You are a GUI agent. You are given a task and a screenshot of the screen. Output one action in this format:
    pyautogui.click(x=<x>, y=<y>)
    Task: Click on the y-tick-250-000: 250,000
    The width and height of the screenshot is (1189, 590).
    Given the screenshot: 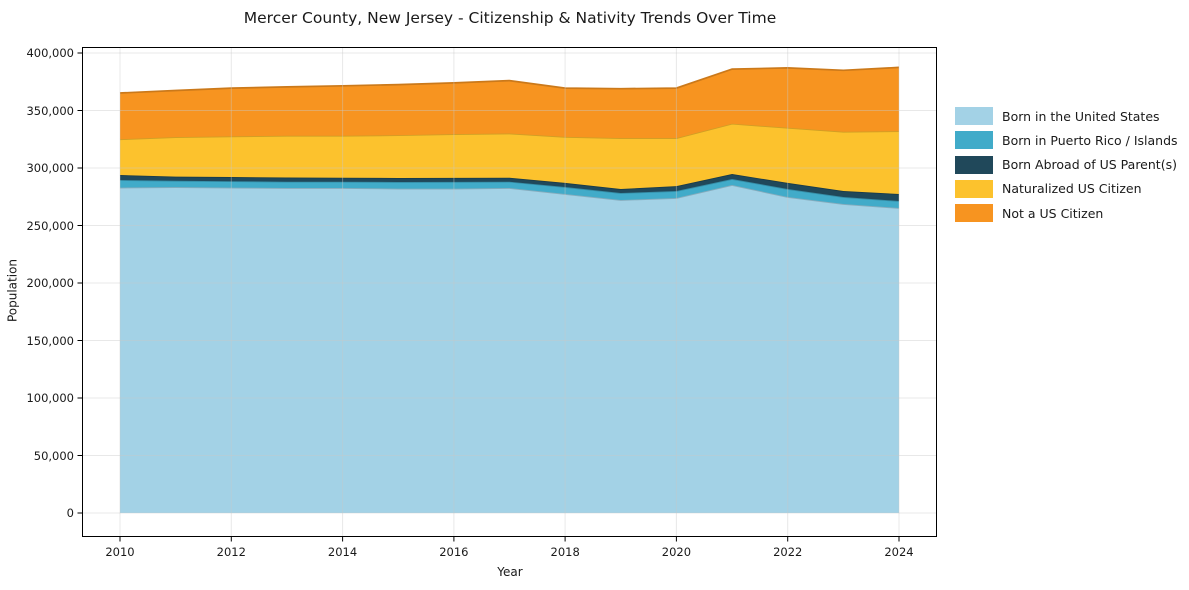 What is the action you would take?
    pyautogui.click(x=50, y=225)
    